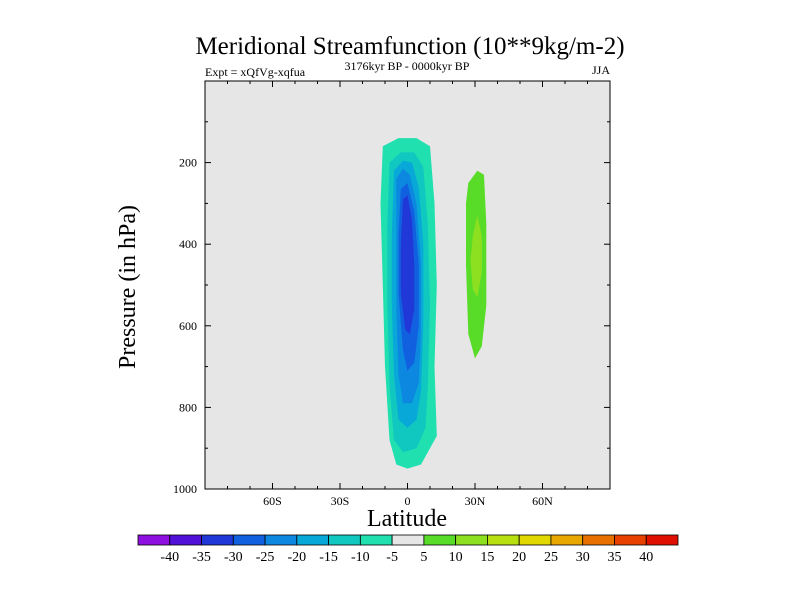 This screenshot has width=800, height=600. I want to click on y-tick-label: 600, so click(188, 326).